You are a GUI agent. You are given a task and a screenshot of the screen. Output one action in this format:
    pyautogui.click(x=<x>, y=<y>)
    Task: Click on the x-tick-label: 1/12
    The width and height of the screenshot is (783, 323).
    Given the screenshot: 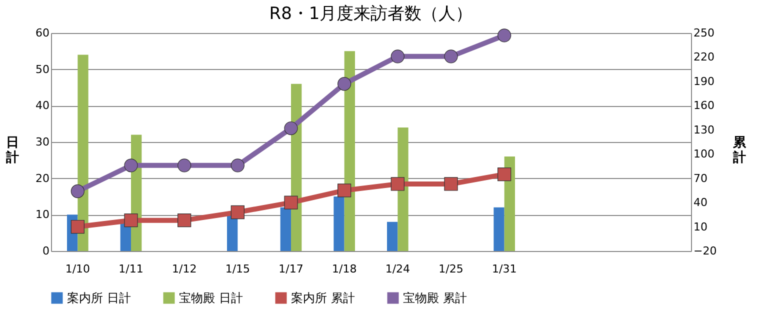 What is the action you would take?
    pyautogui.click(x=184, y=269)
    